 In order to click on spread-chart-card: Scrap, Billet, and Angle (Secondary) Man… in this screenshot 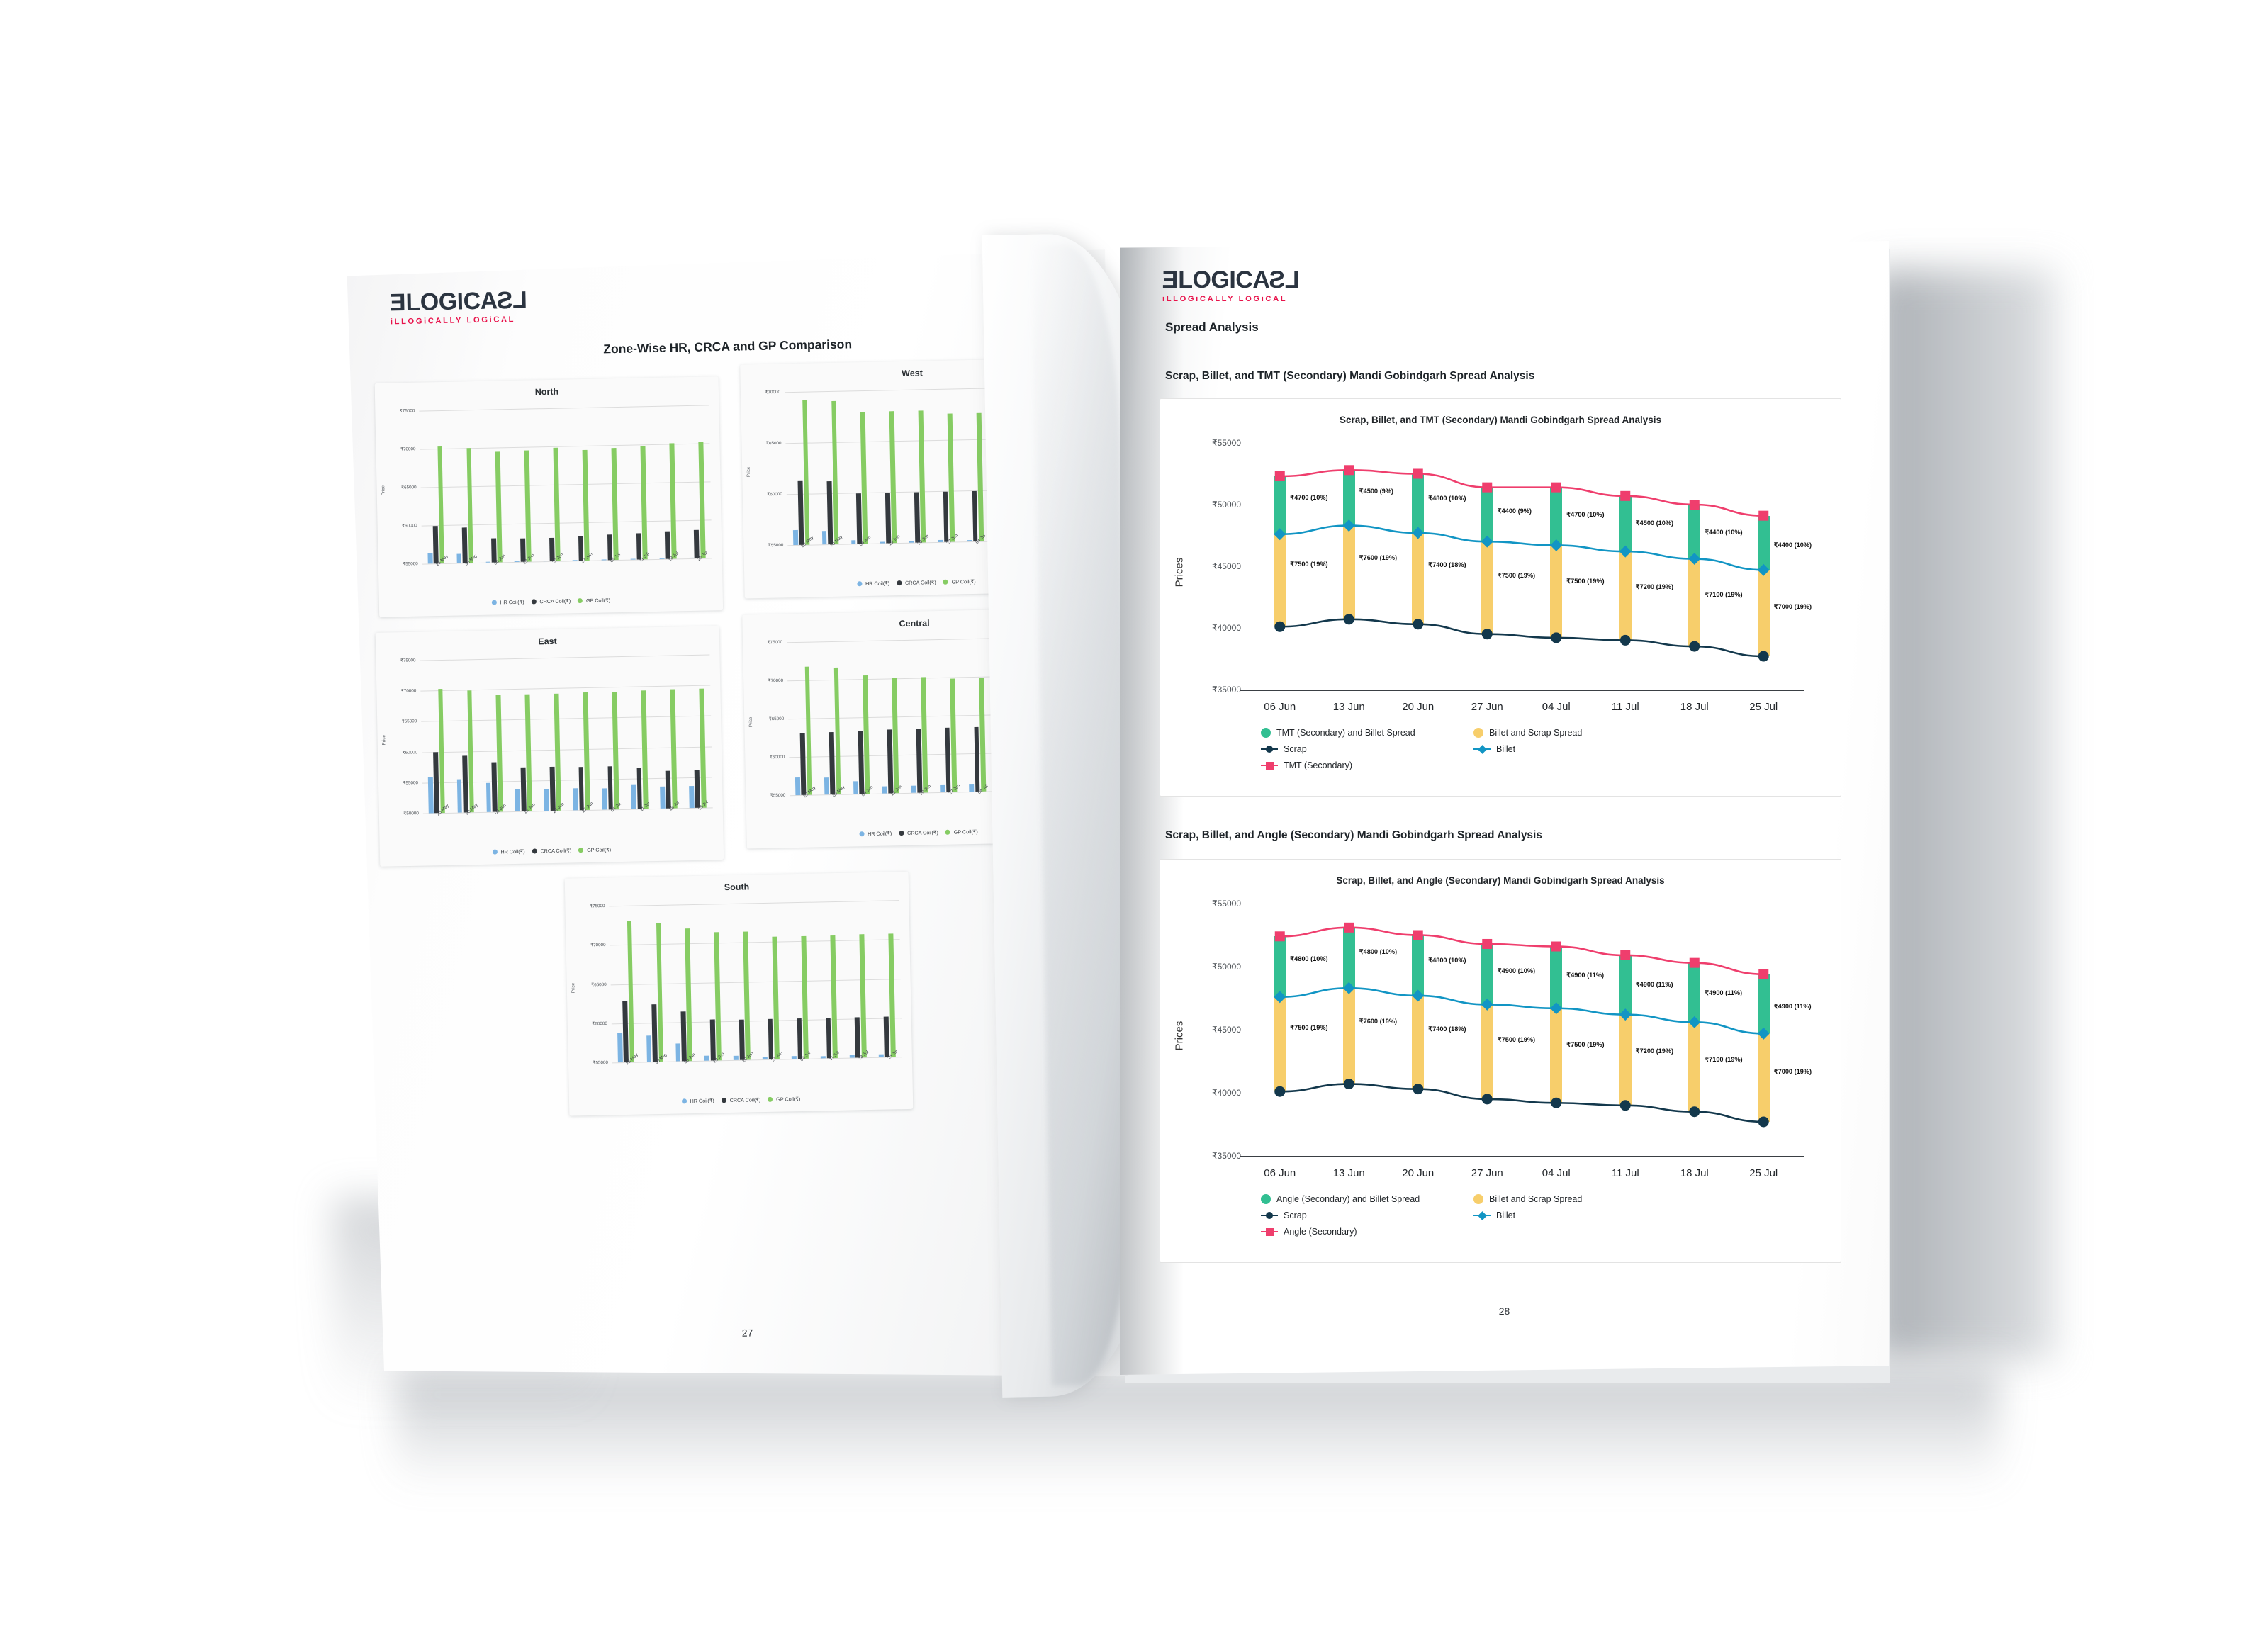, I will do `click(1500, 1061)`.